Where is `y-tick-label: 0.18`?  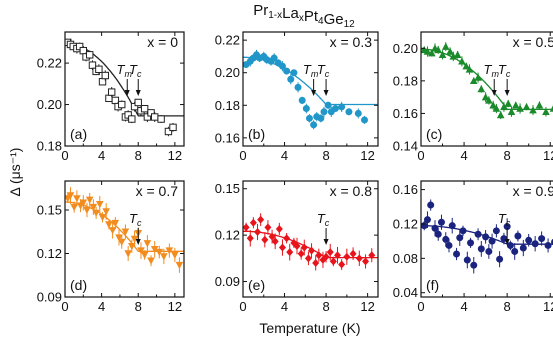 y-tick-label: 0.18 is located at coordinates (405, 80).